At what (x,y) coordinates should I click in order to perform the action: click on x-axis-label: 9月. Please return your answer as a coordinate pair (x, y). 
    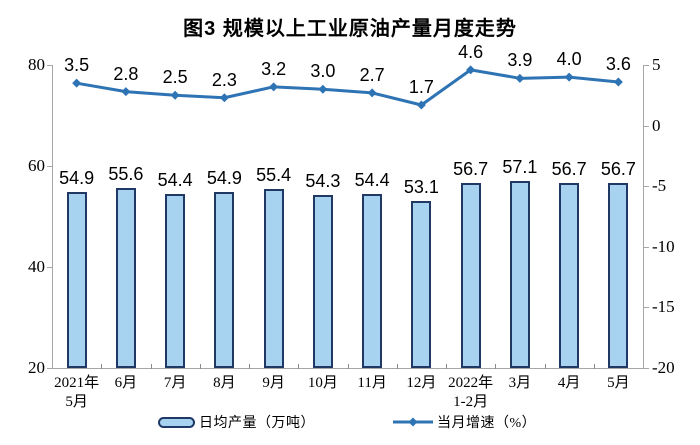
    Looking at the image, I should click on (273, 383).